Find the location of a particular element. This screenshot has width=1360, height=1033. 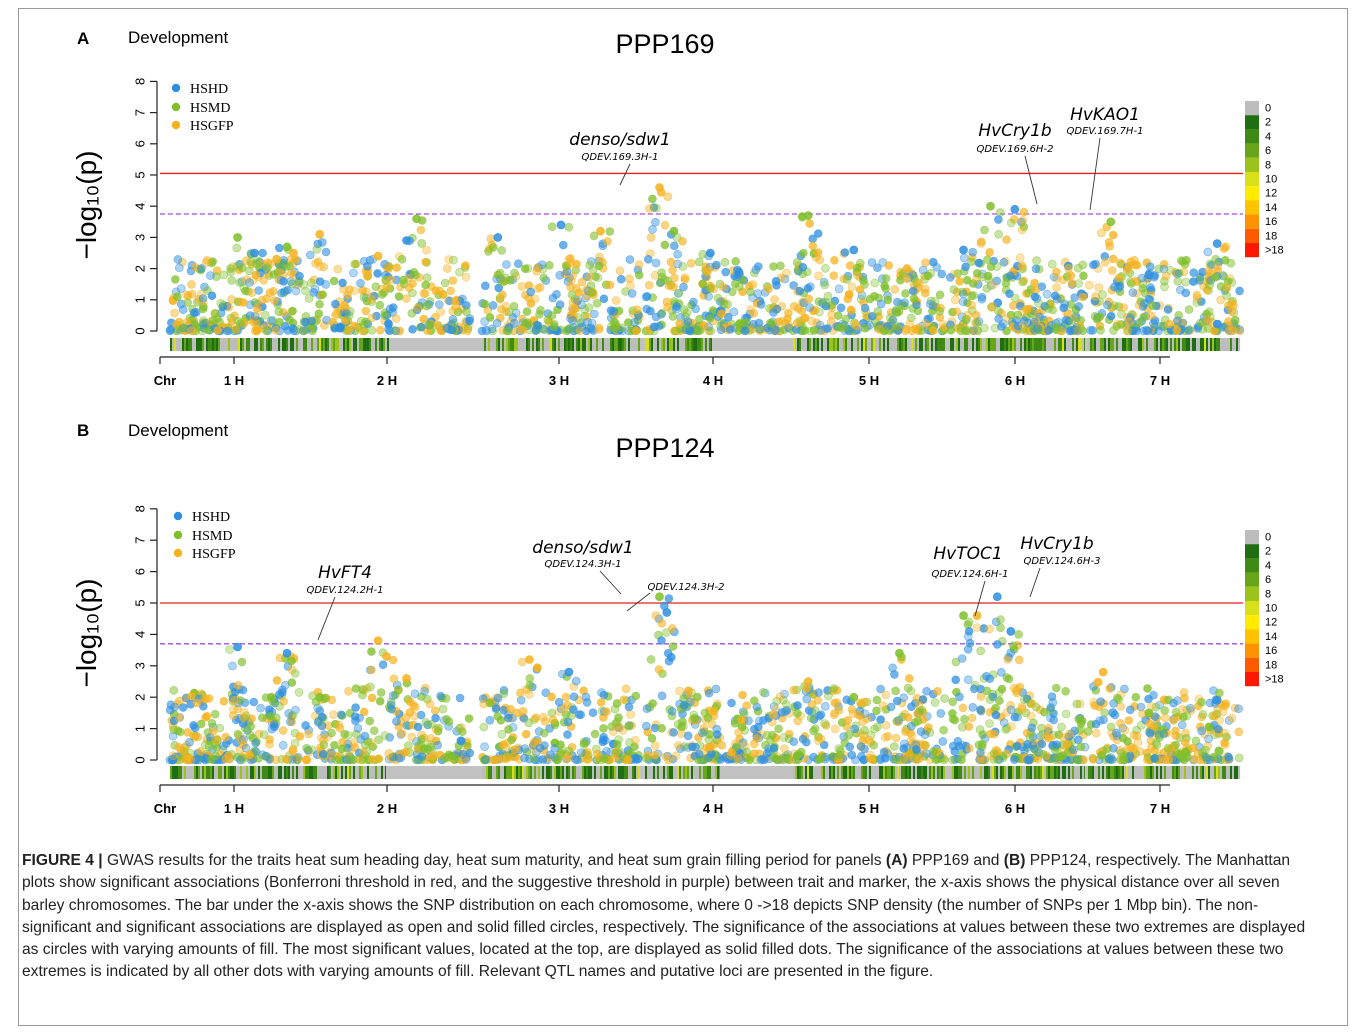

annotation-leader-line is located at coordinates (980, 598).